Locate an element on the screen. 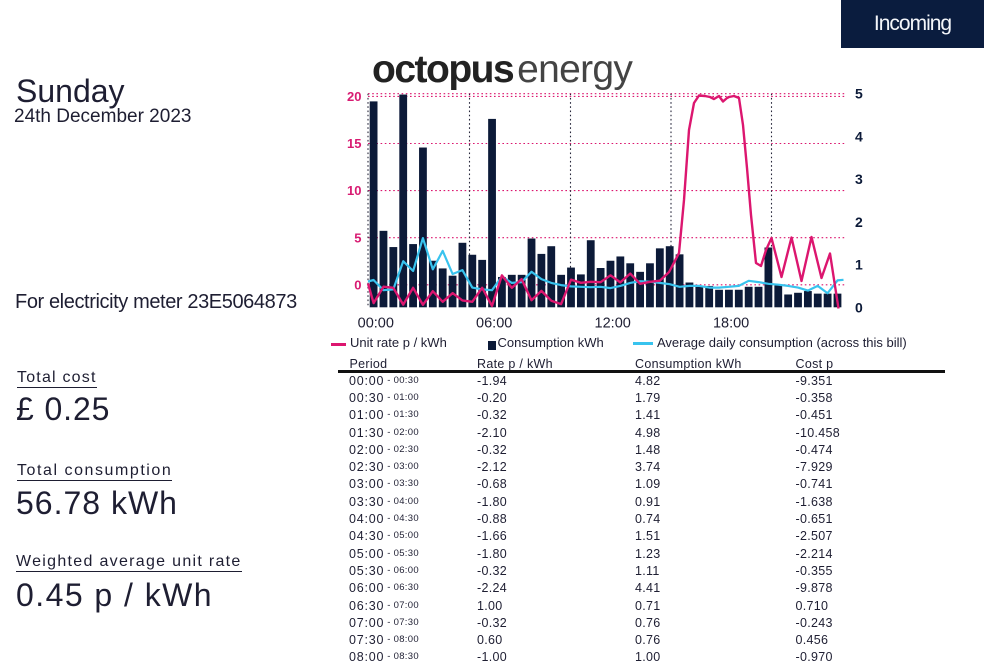 The image size is (984, 668). svg-text: 1 is located at coordinates (859, 265).